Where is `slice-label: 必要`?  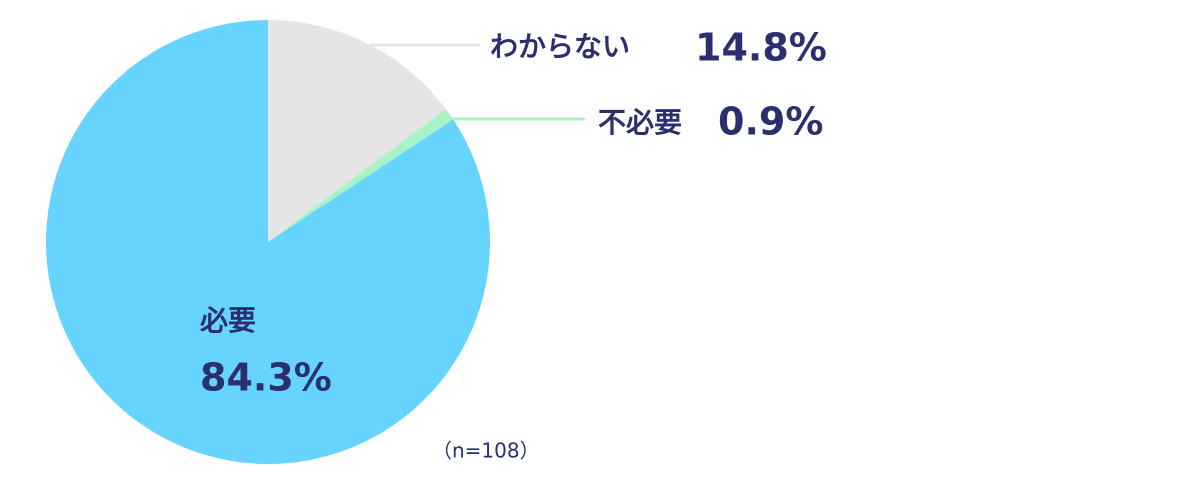 slice-label: 必要 is located at coordinates (228, 320).